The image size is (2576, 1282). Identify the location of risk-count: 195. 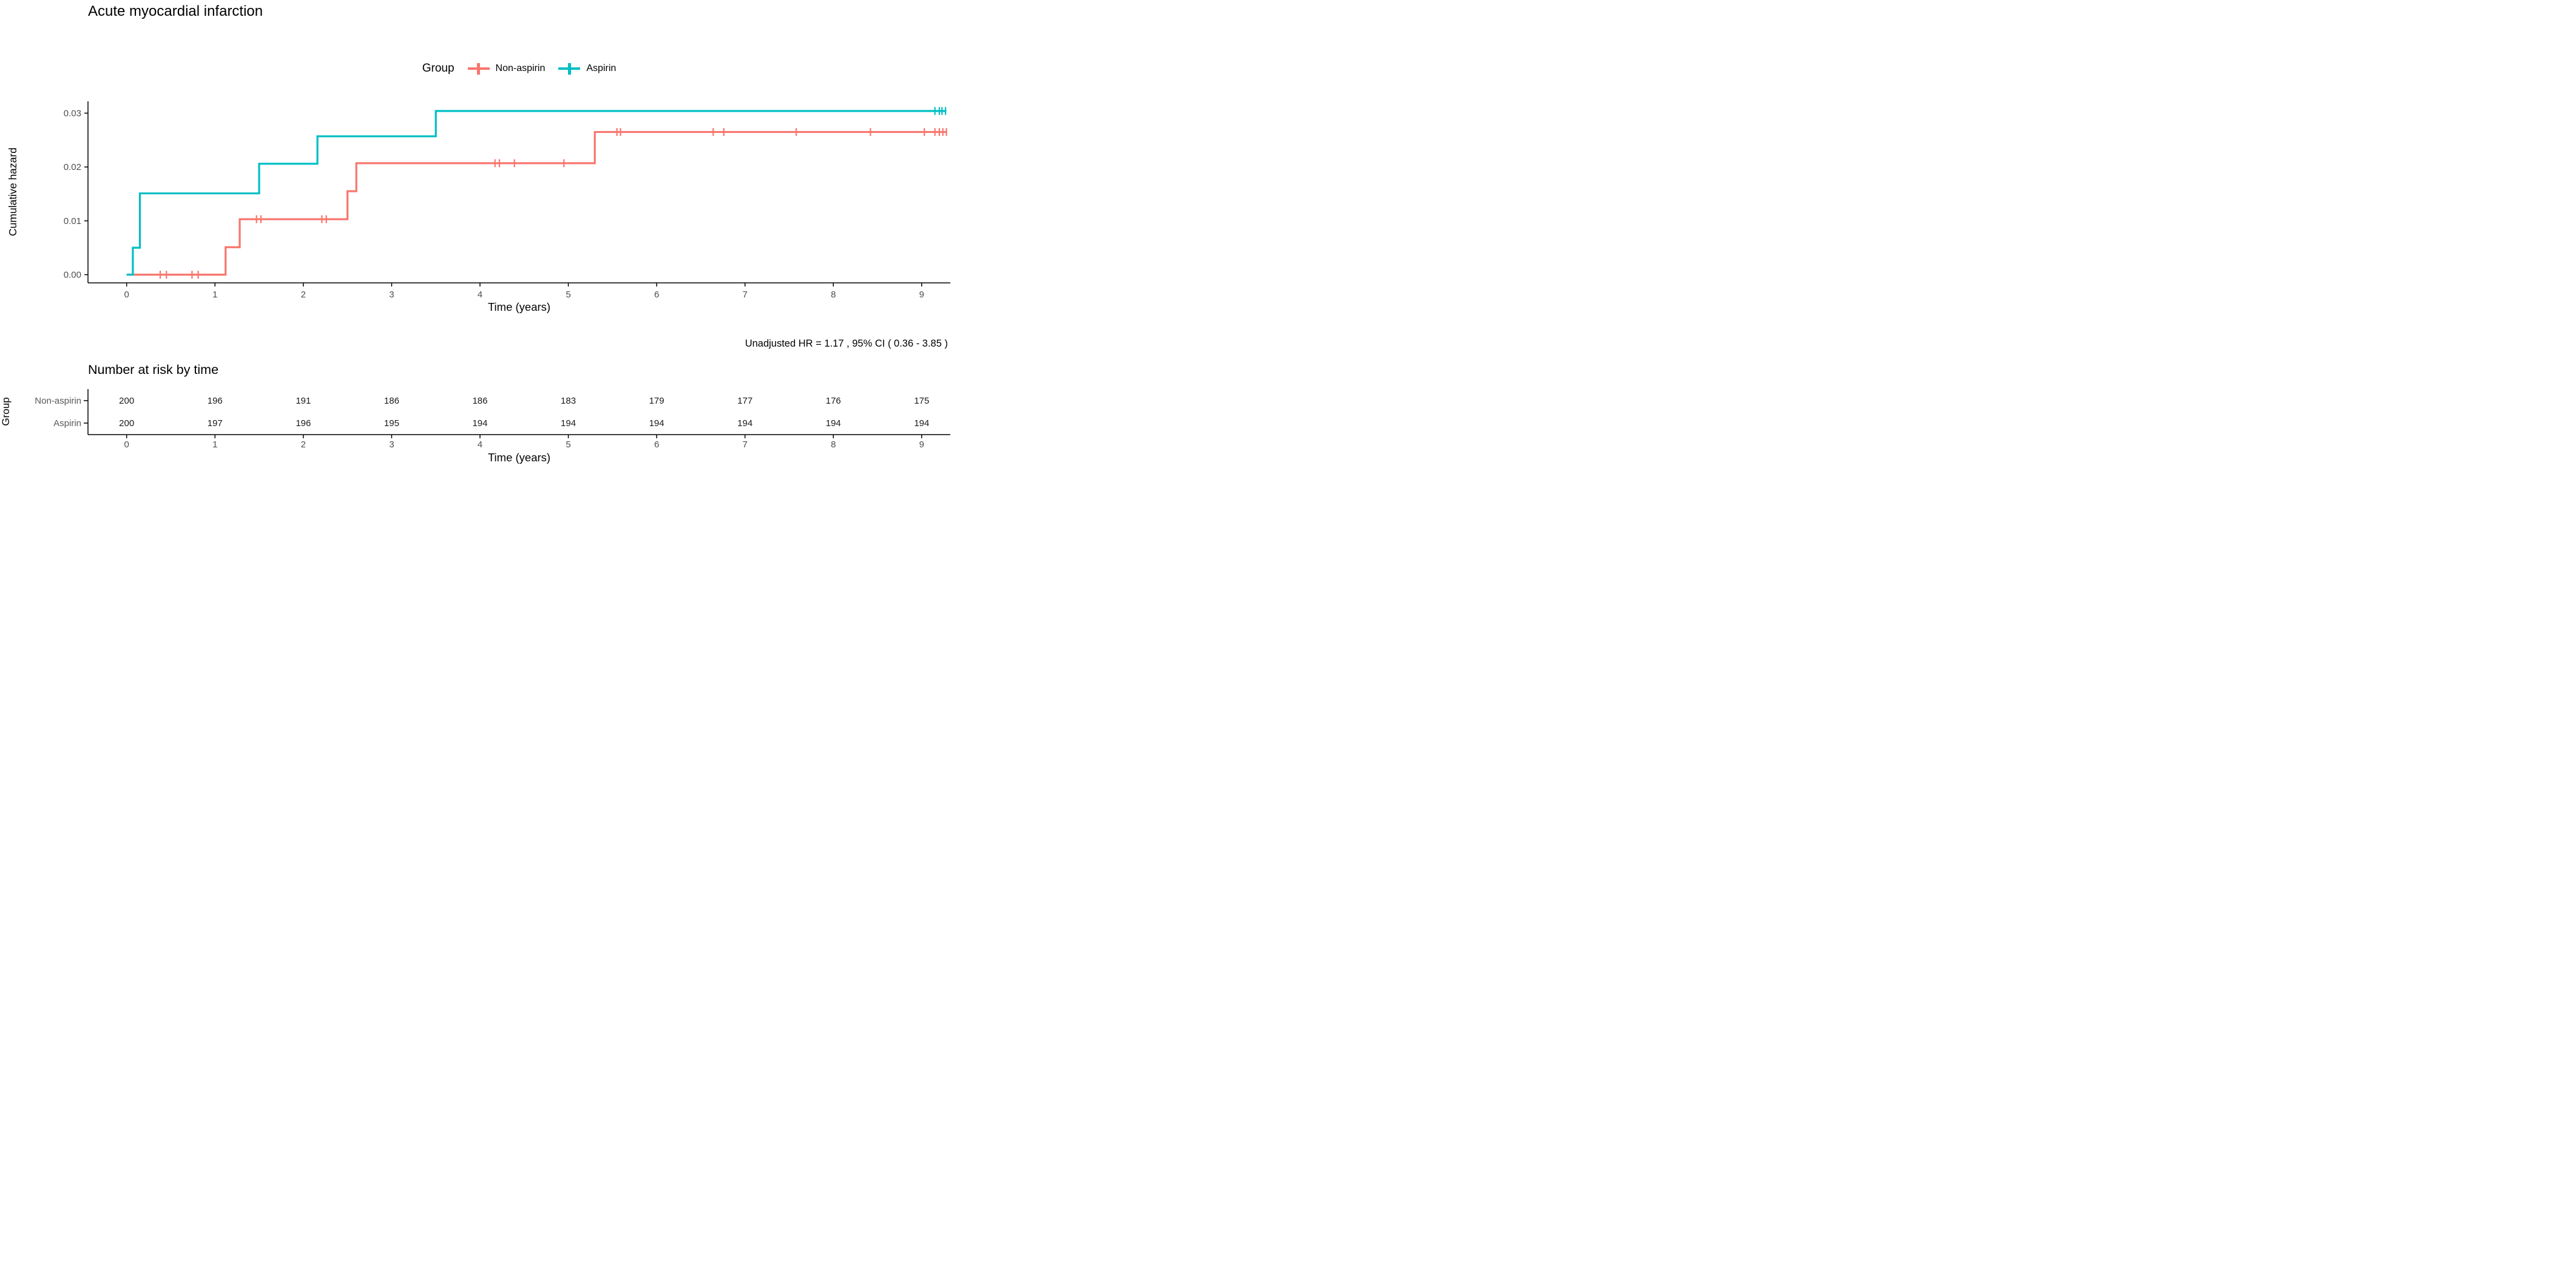
(391, 424).